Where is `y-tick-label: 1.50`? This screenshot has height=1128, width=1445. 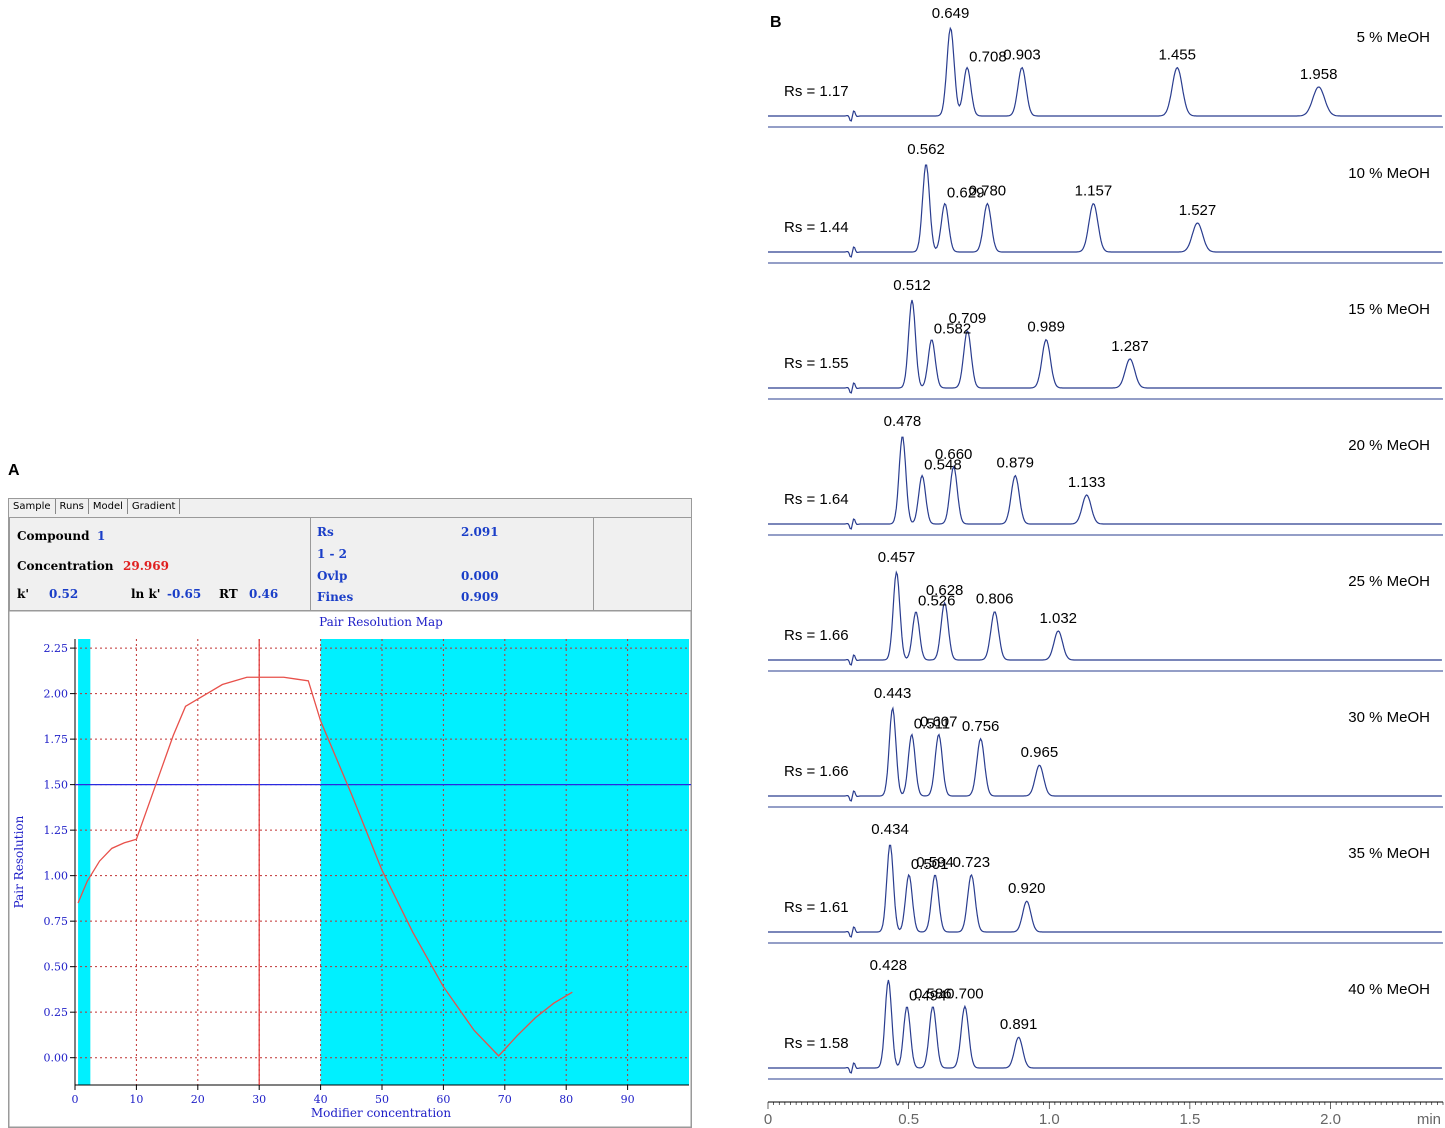 y-tick-label: 1.50 is located at coordinates (56, 785).